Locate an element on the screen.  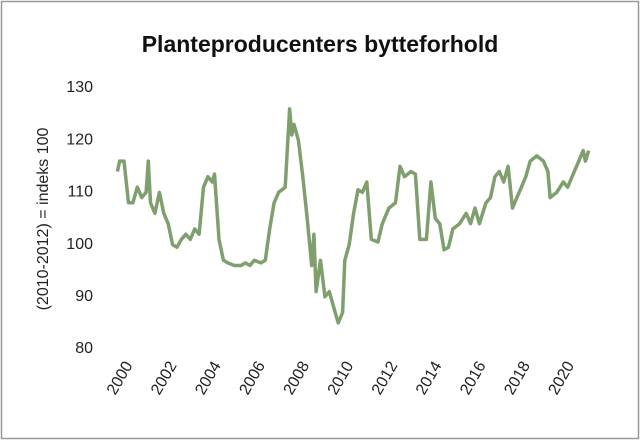
y-axis-label: (2010-2012) = indeks 100 is located at coordinates (43, 219).